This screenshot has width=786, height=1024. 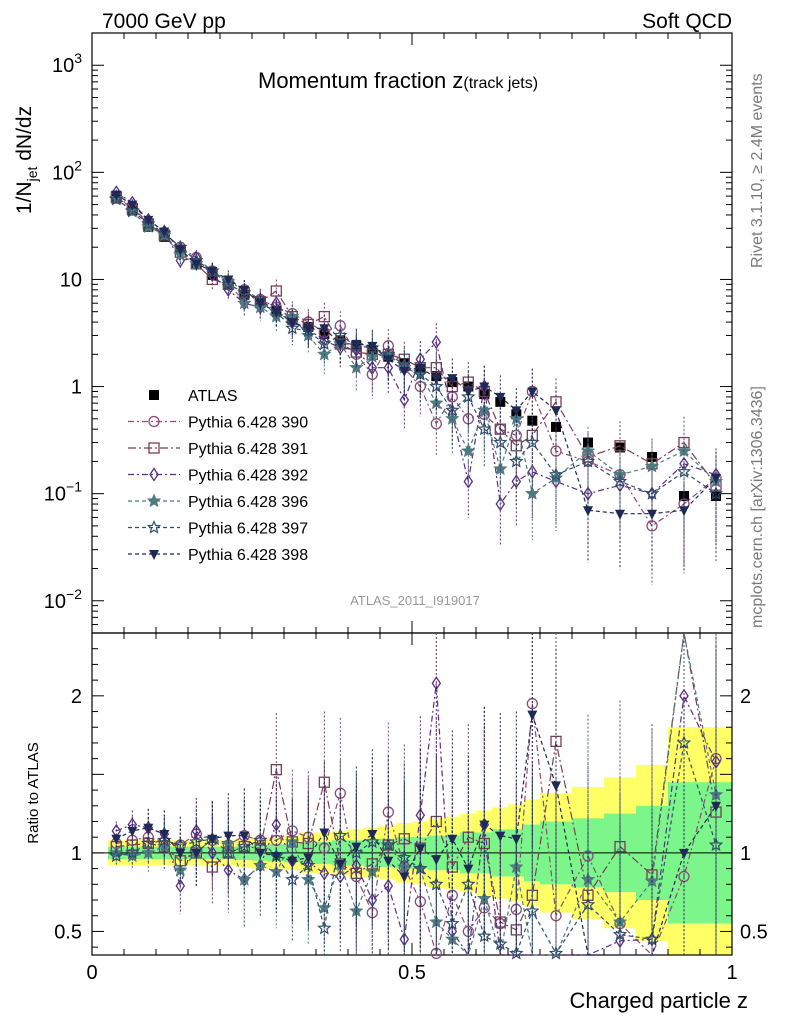 I want to click on ratio-tick-label-left: 1, so click(x=76, y=854).